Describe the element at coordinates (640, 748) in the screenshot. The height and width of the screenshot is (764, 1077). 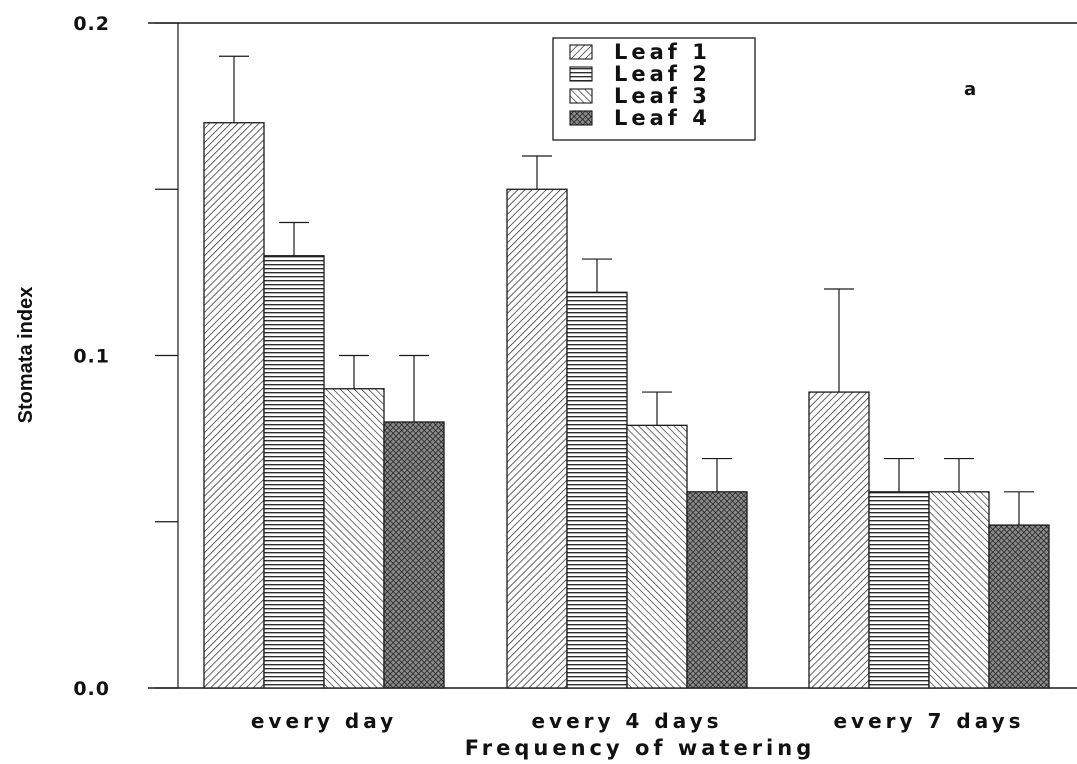
I see `x-axis-label: Frequency of watering` at that location.